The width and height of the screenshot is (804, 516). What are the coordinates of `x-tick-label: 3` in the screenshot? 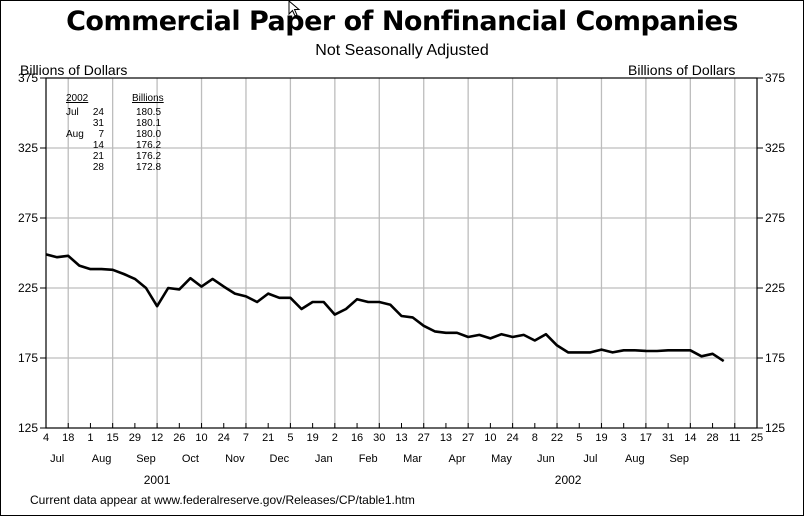 It's located at (624, 438).